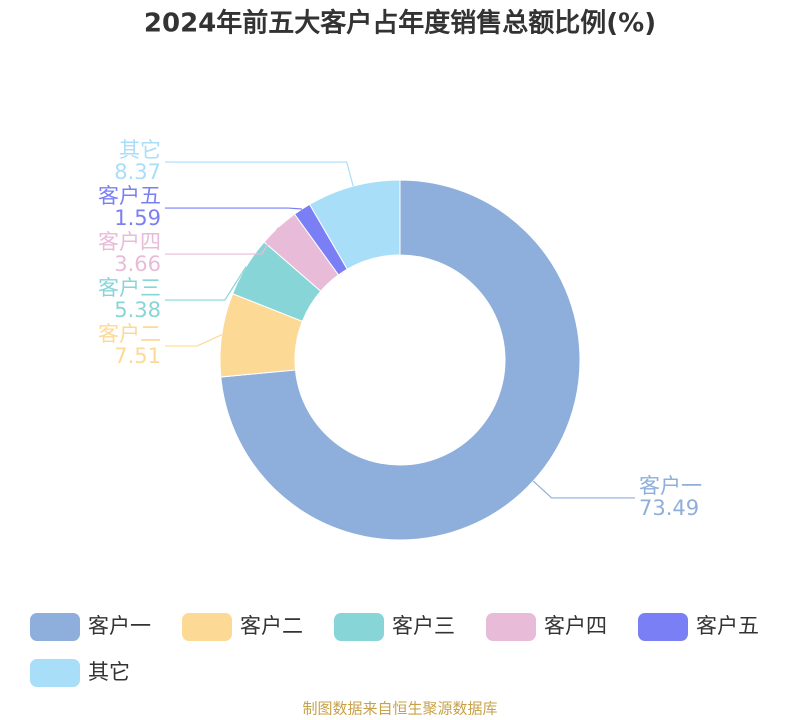 This screenshot has height=720, width=800. What do you see at coordinates (399, 709) in the screenshot?
I see `source-note: 制图数据来自恒生聚源数据库` at bounding box center [399, 709].